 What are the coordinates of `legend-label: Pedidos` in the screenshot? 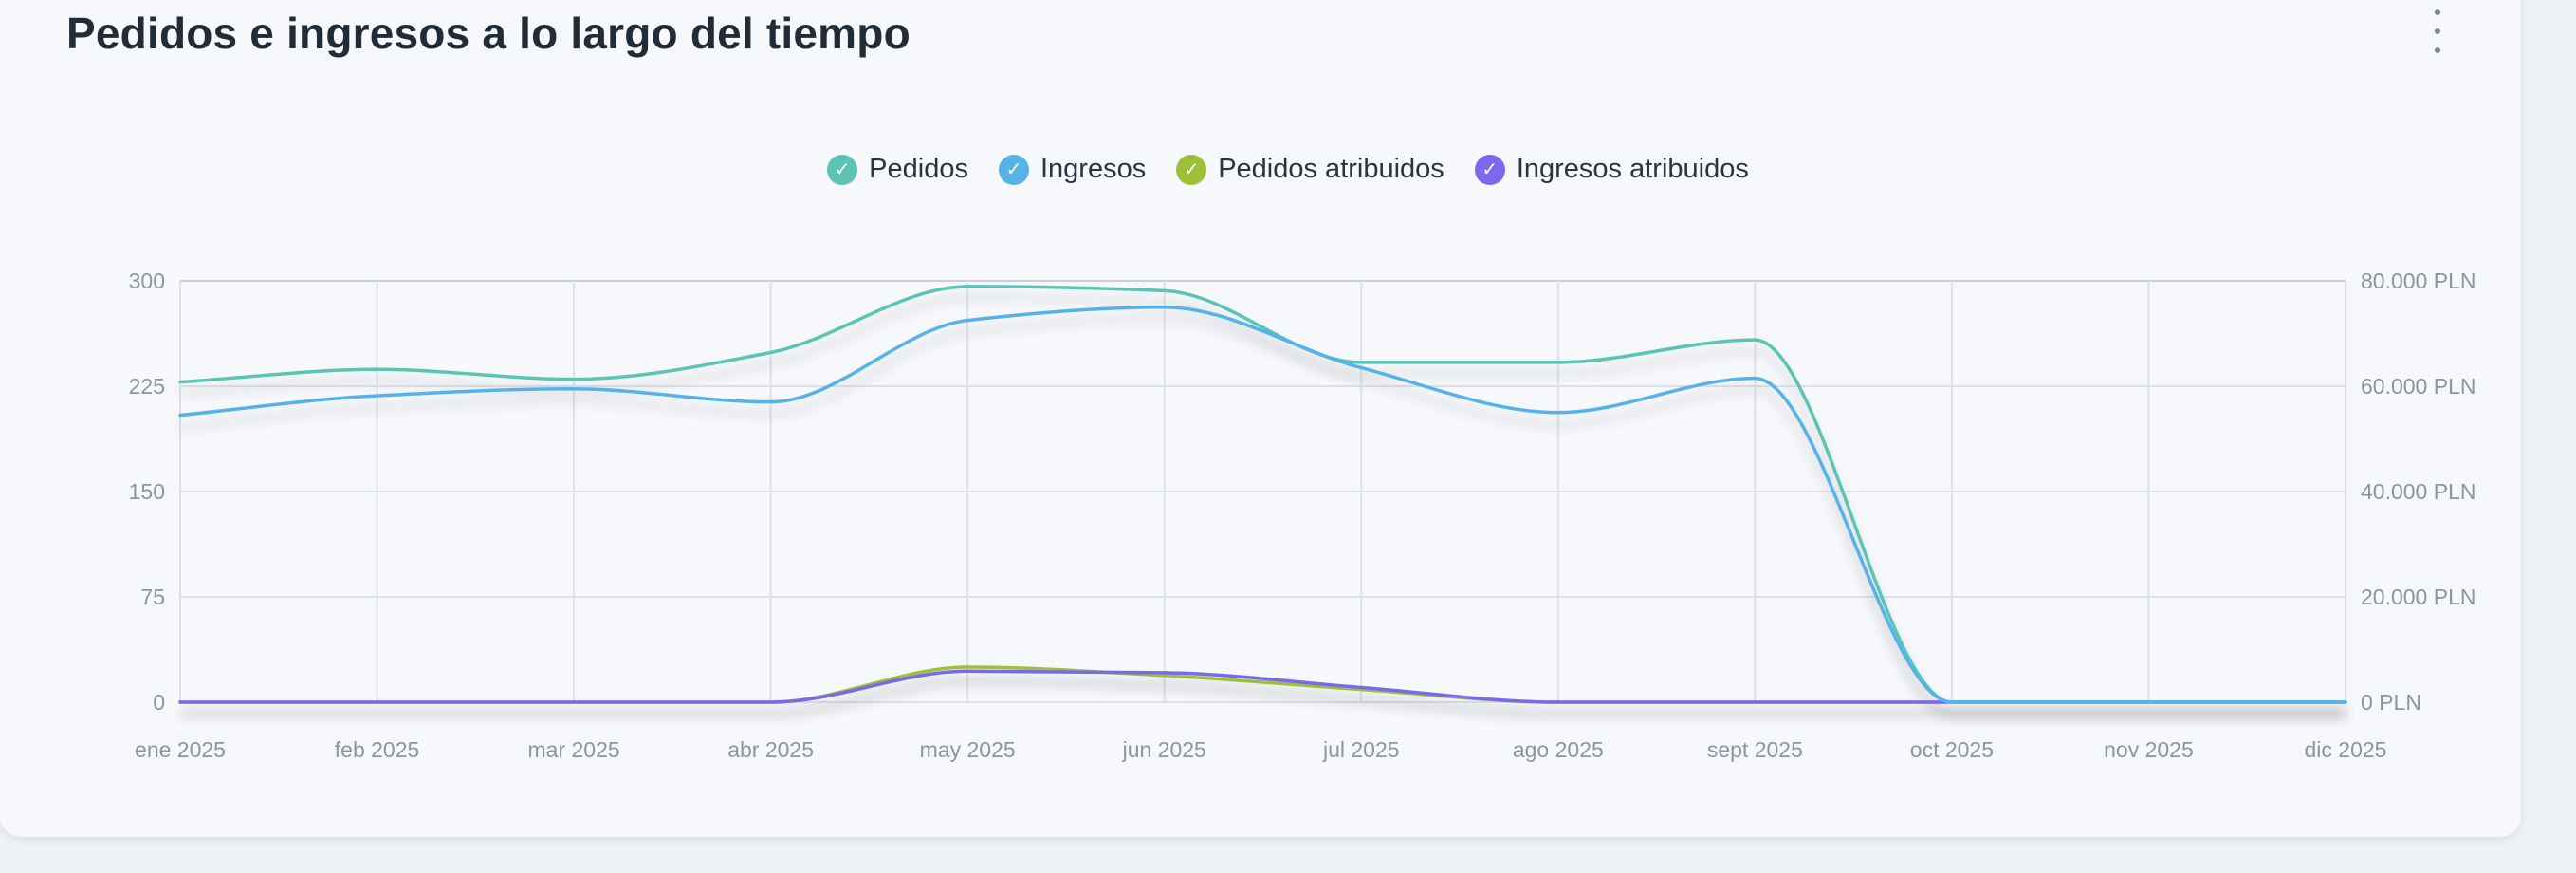 It's located at (918, 169).